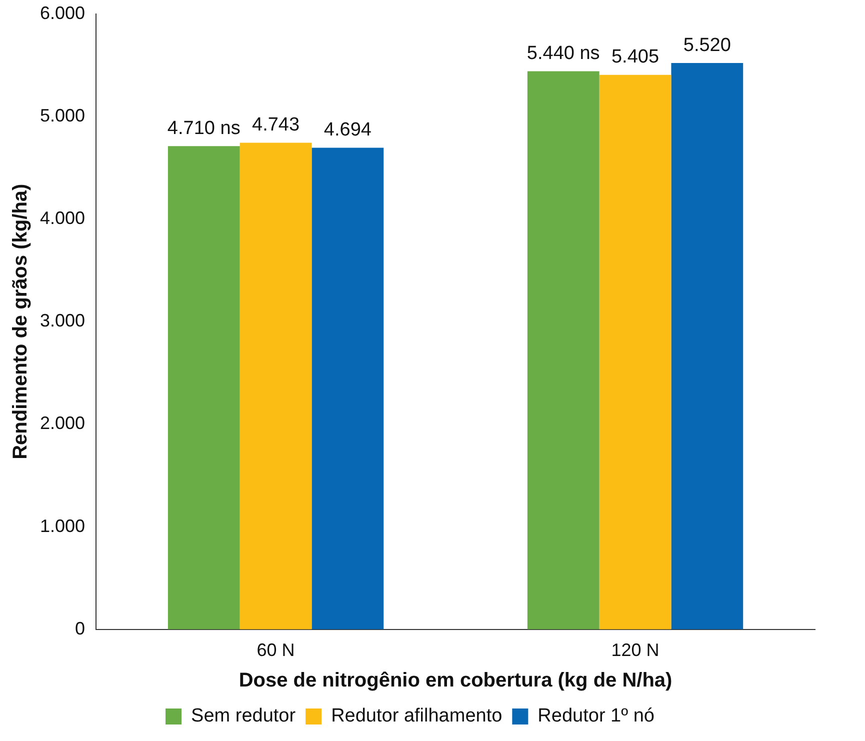 Image resolution: width=865 pixels, height=741 pixels. I want to click on y-tick-label: 1.000, so click(63, 526).